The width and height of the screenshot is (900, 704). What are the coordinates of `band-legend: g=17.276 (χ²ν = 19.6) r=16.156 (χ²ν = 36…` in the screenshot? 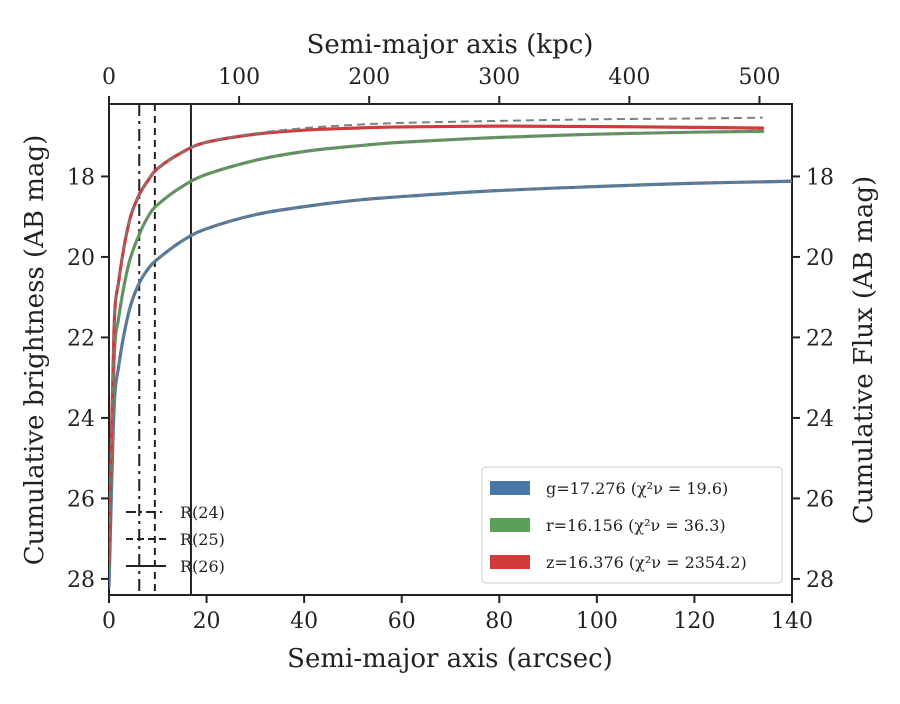 It's located at (632, 525).